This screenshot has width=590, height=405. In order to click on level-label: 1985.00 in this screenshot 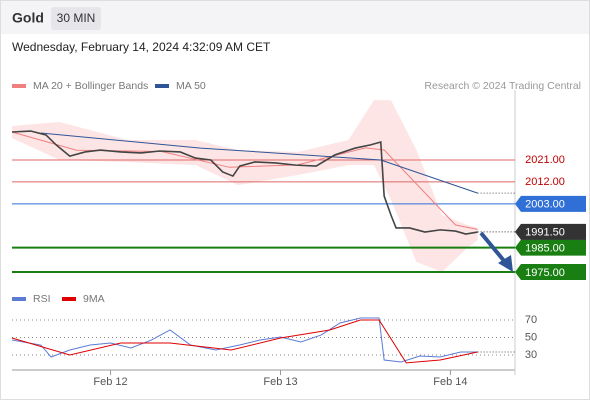, I will do `click(545, 249)`.